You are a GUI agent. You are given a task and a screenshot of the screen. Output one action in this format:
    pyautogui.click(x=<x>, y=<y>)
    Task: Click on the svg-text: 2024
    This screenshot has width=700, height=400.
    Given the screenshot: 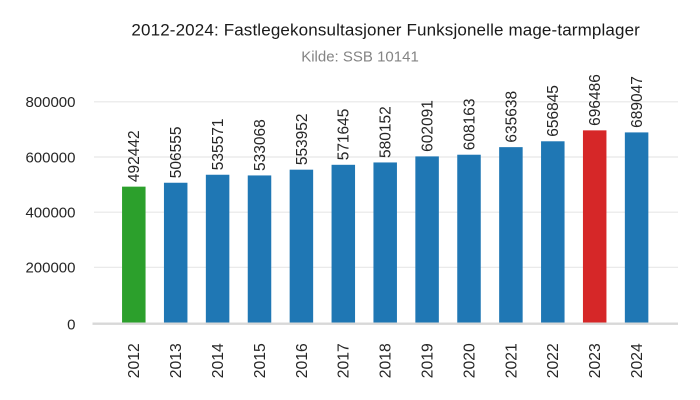 What is the action you would take?
    pyautogui.click(x=637, y=360)
    